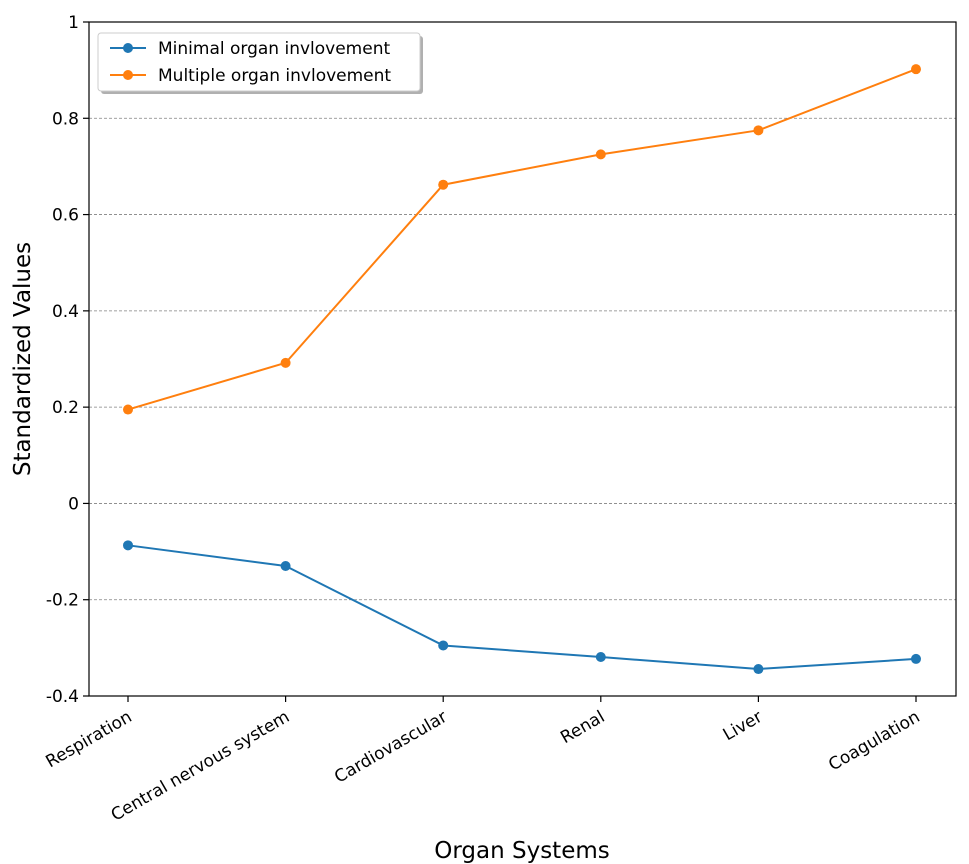 The width and height of the screenshot is (969, 864). What do you see at coordinates (62, 601) in the screenshot?
I see `y-tick-label: -0.2` at bounding box center [62, 601].